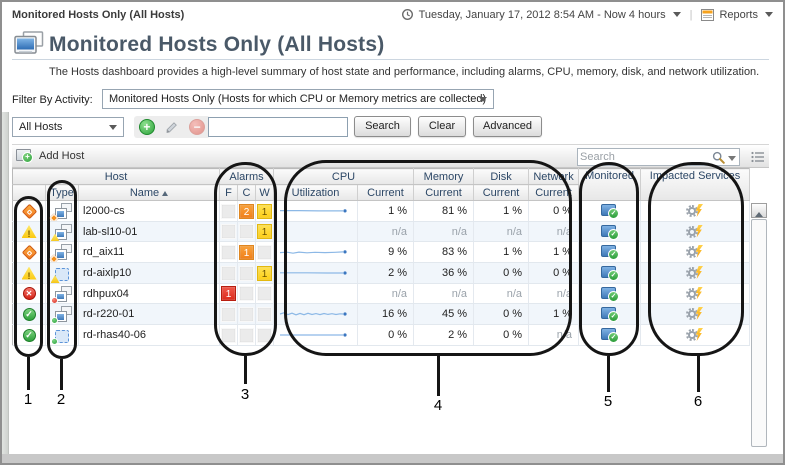 The height and width of the screenshot is (465, 785). Describe the element at coordinates (386, 231) in the screenshot. I see `cpu-current-value: n/a` at that location.